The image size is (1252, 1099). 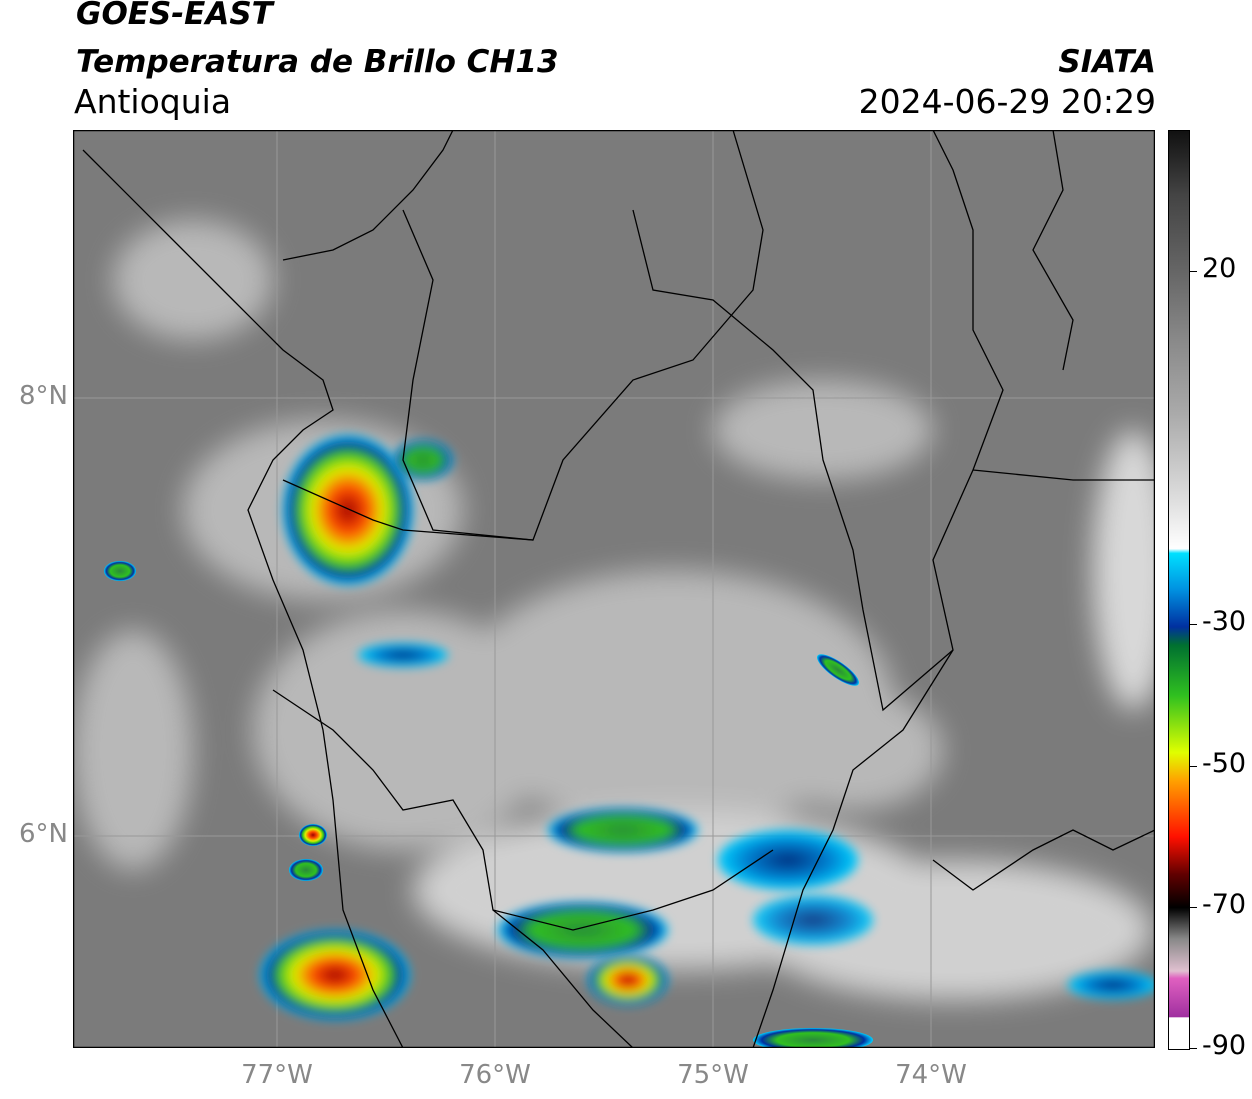 I want to click on lon-label: 74°W, so click(x=931, y=1075).